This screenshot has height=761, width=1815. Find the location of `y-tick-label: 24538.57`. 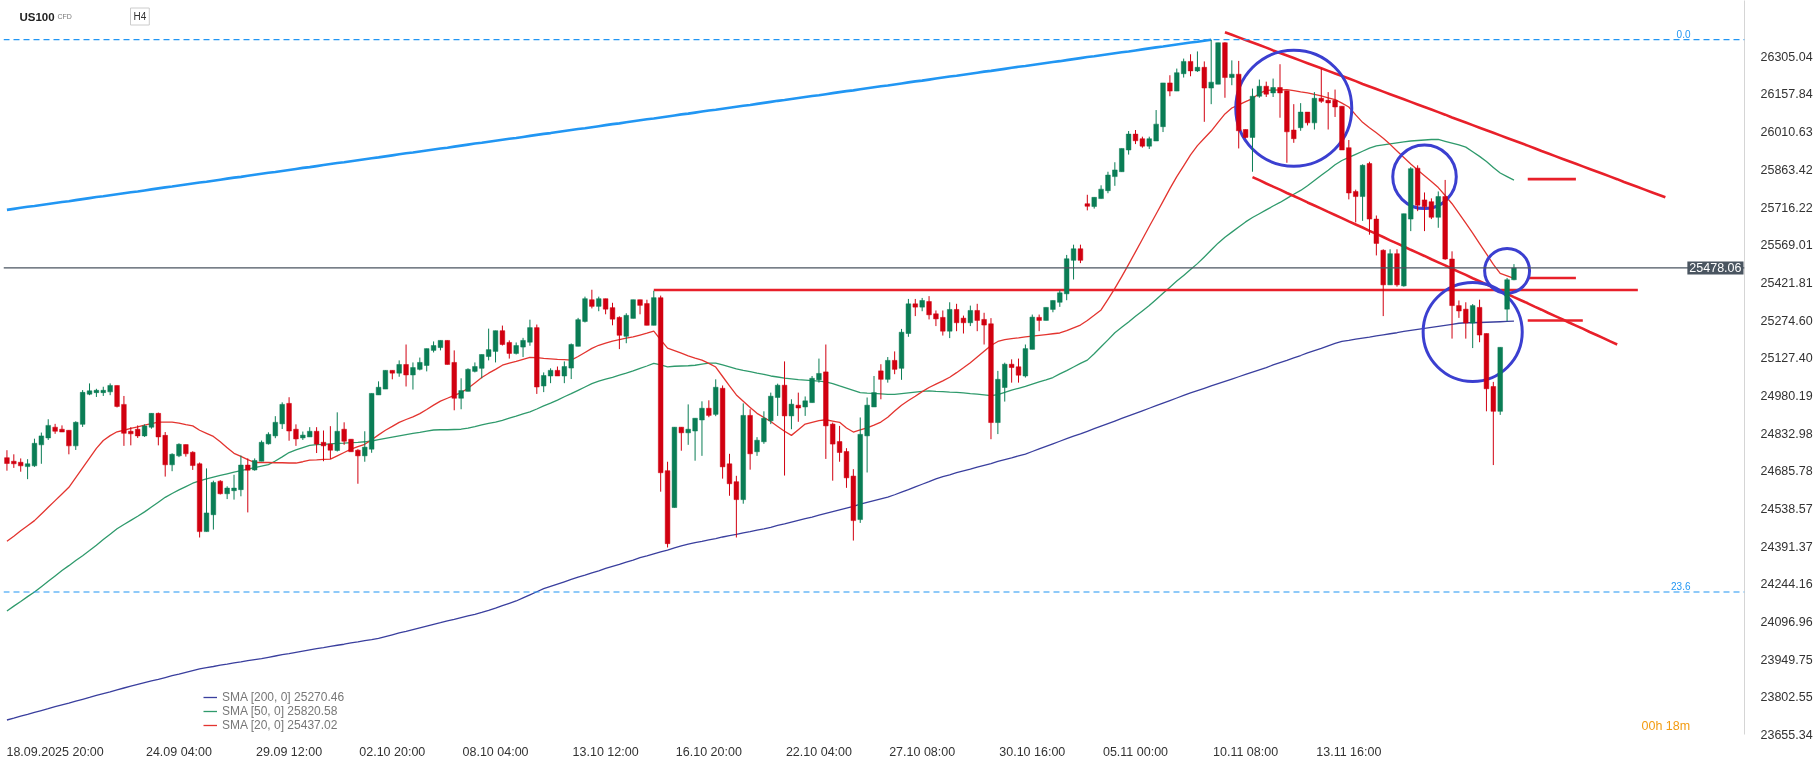

y-tick-label: 24538.57 is located at coordinates (1786, 508).